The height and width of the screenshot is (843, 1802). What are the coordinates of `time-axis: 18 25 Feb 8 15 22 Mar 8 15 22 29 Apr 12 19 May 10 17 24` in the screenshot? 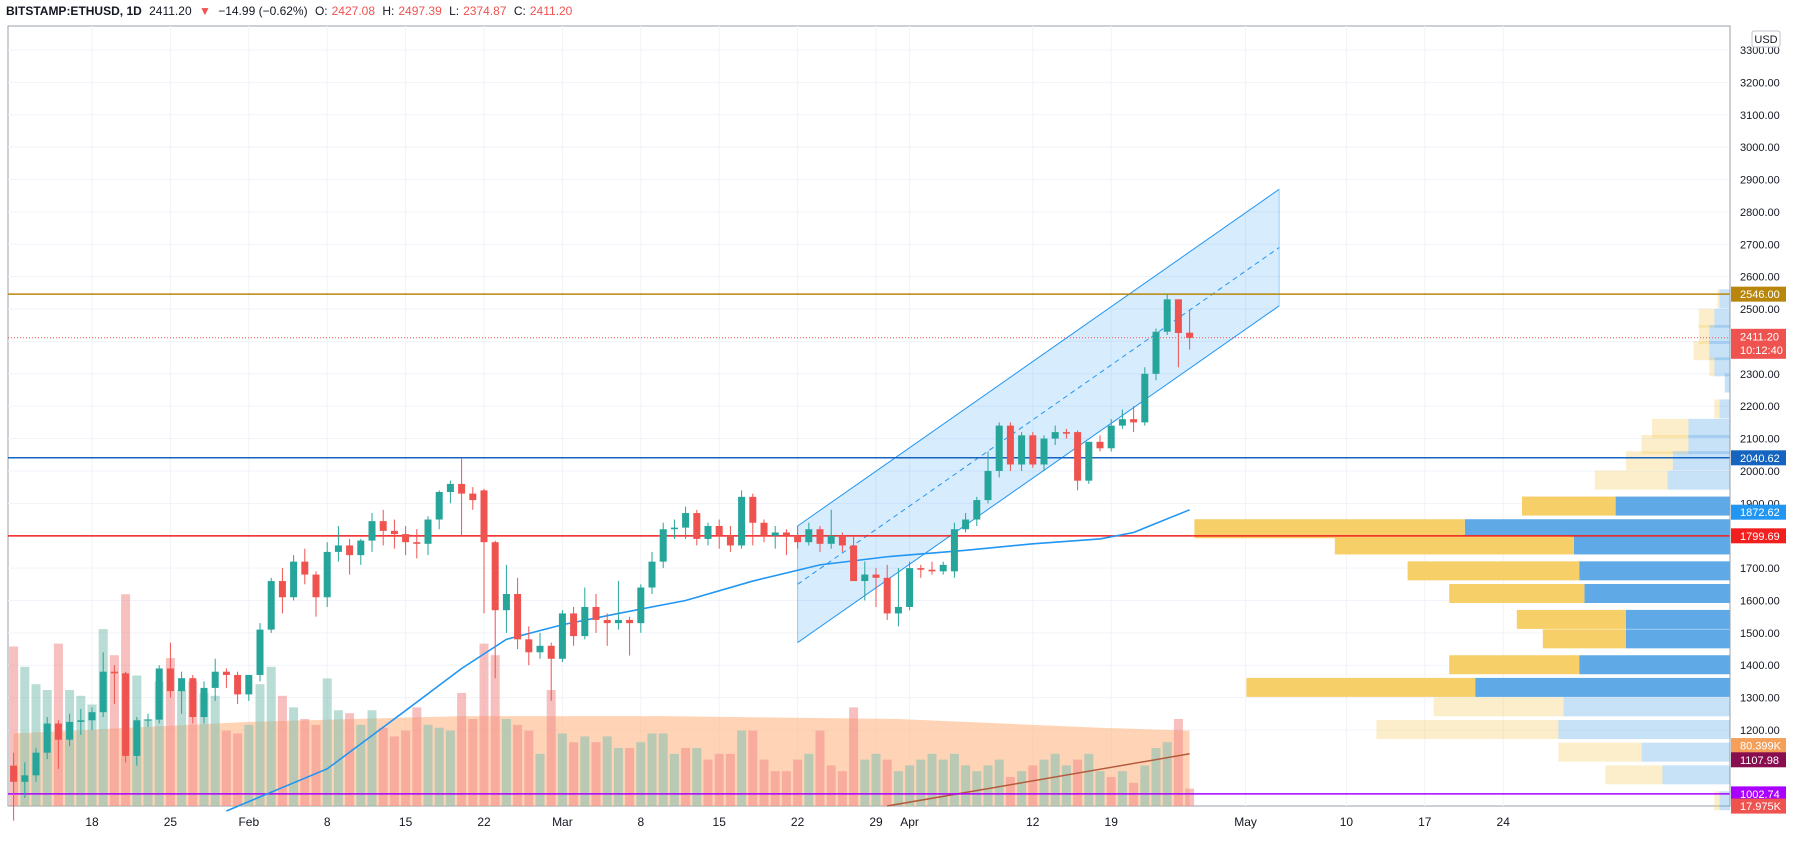 It's located at (797, 822).